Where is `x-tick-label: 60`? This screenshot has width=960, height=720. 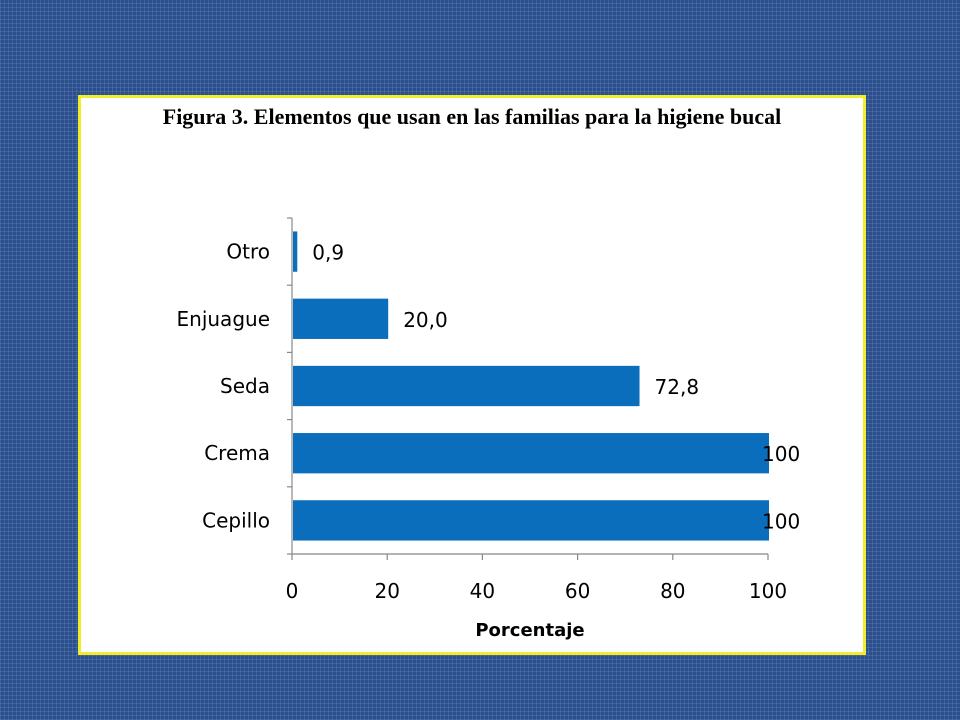 x-tick-label: 60 is located at coordinates (577, 591).